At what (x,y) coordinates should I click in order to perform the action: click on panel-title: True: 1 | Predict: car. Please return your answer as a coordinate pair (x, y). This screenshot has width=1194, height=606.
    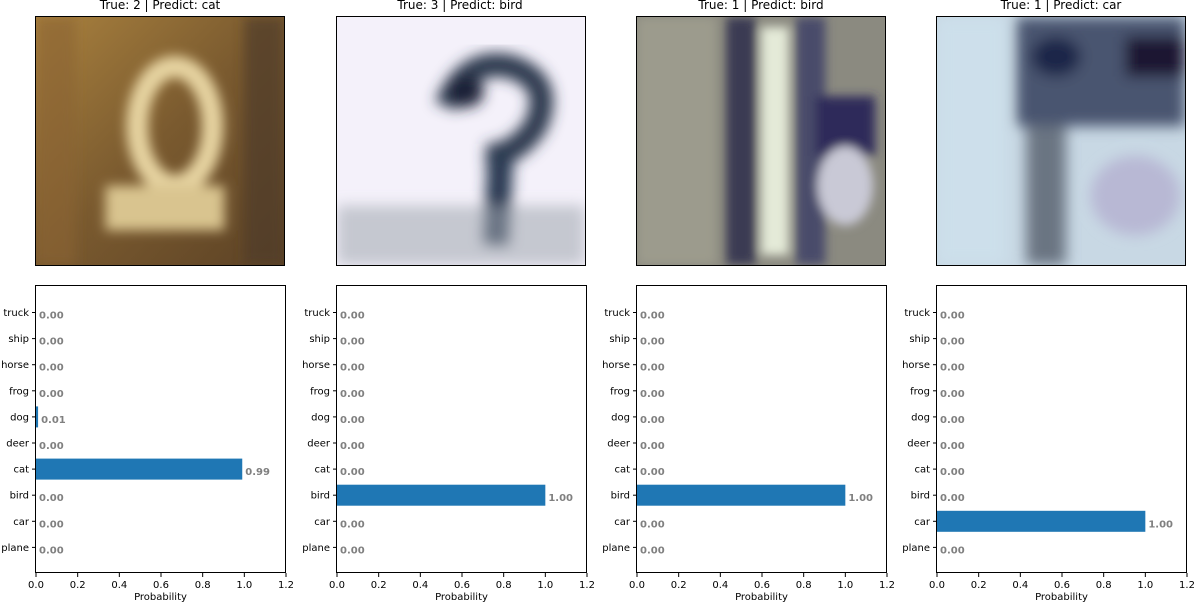
    Looking at the image, I should click on (1061, 6).